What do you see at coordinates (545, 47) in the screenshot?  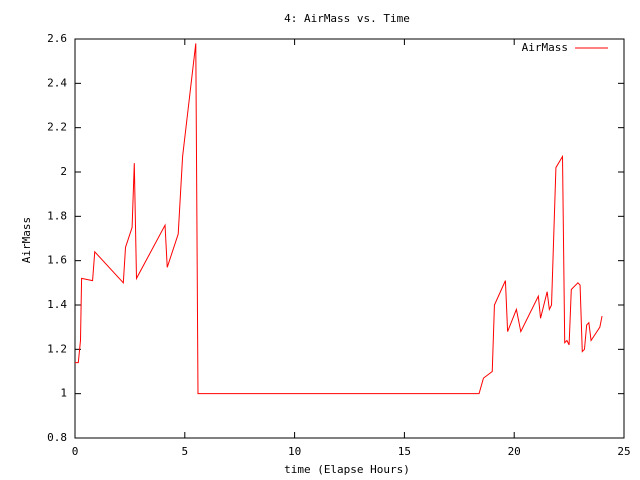 I see `legend-label: AirMass` at bounding box center [545, 47].